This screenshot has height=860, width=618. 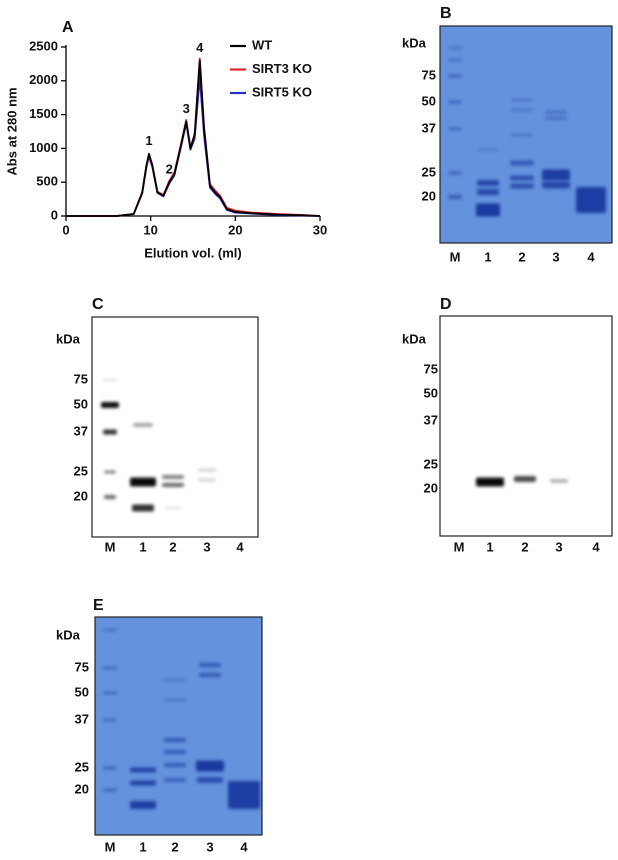 I want to click on peak-label: 3, so click(x=186, y=108).